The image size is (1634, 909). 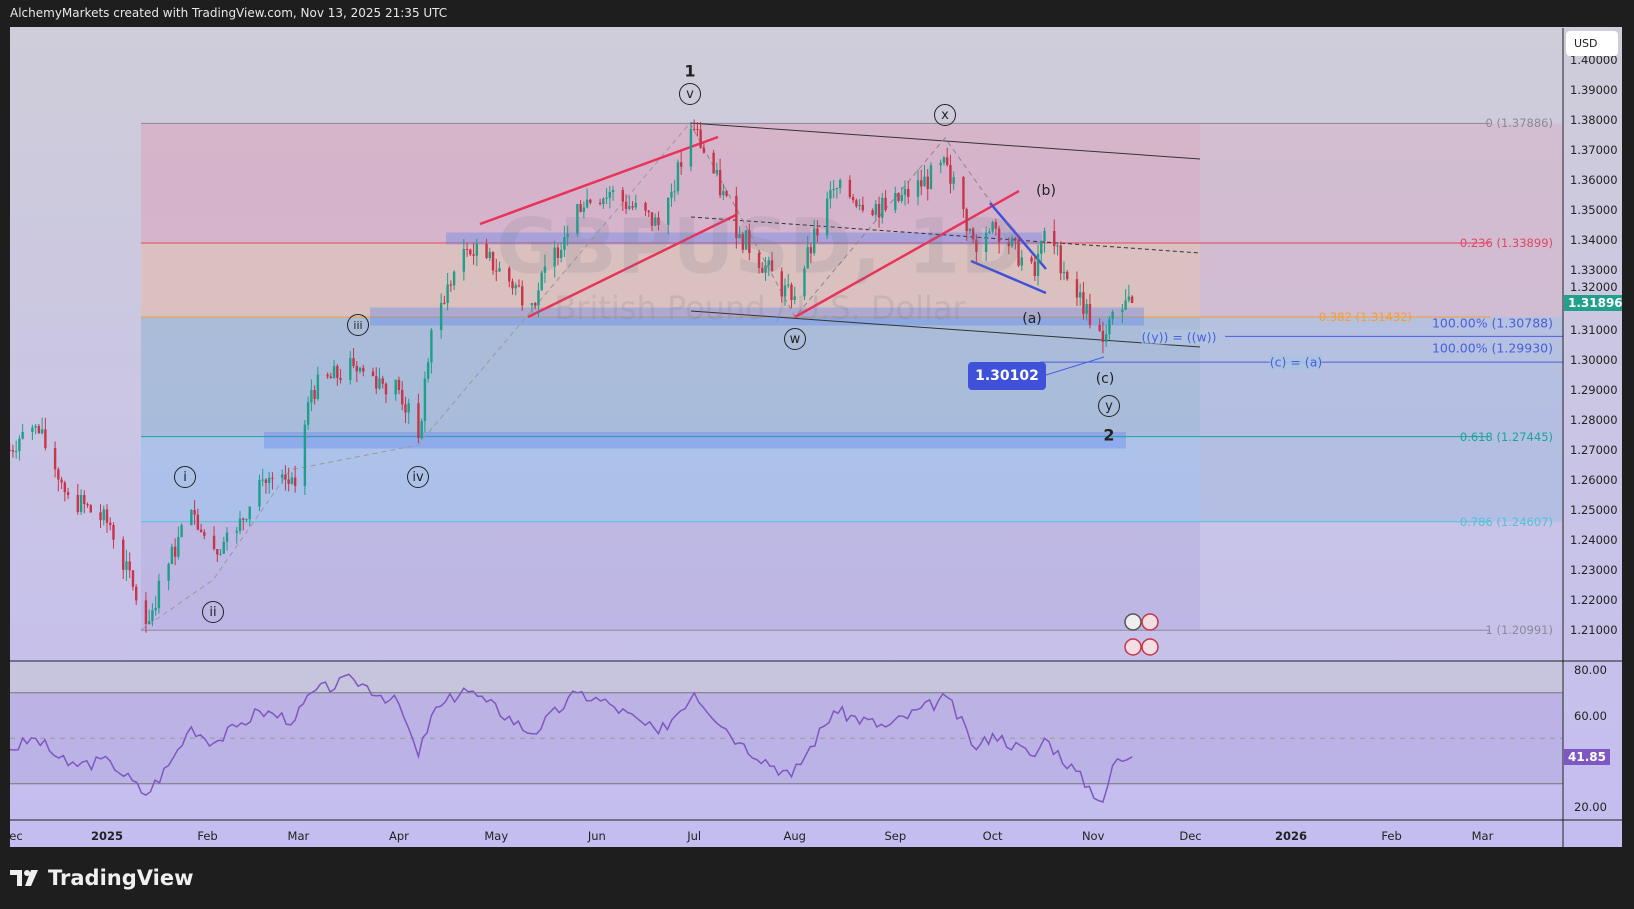 What do you see at coordinates (1506, 521) in the screenshot?
I see `fib-level-label: 0.786 (1.24607)` at bounding box center [1506, 521].